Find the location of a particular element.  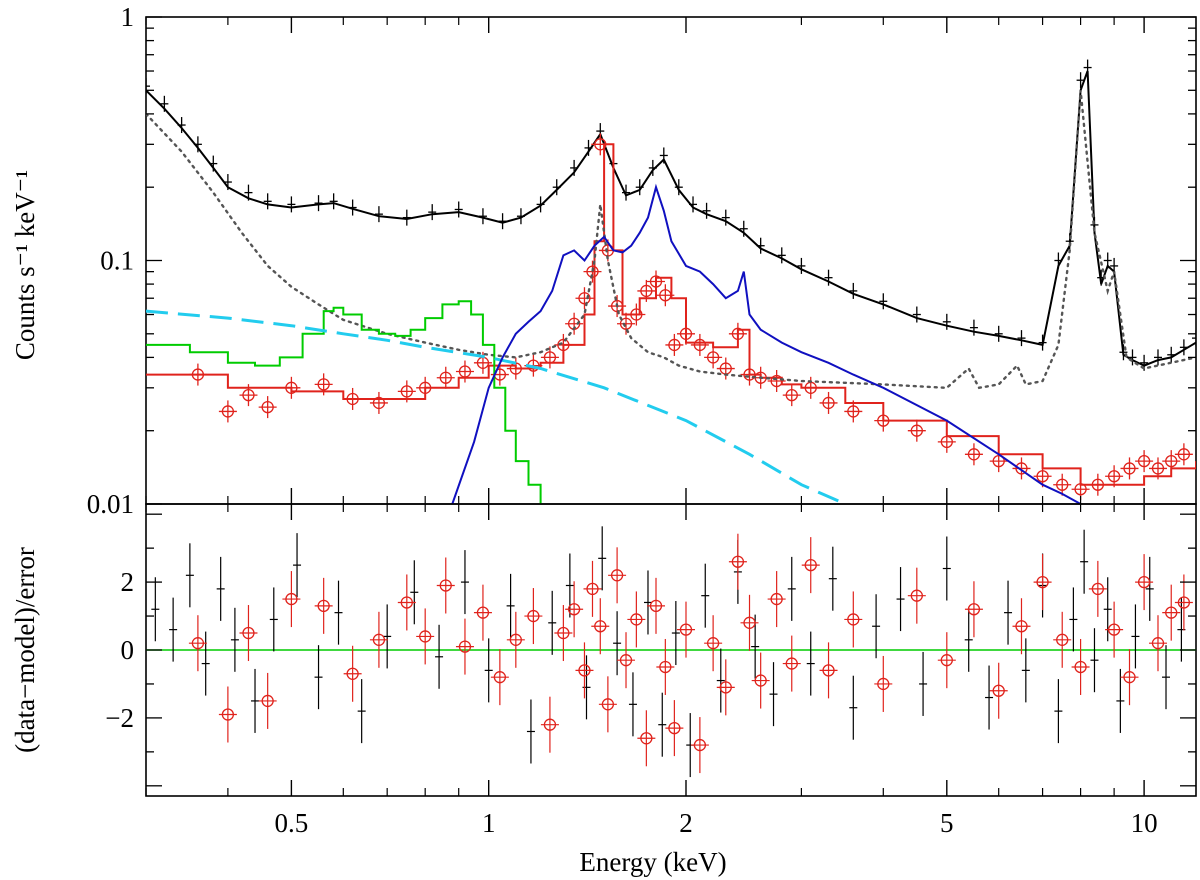

top-y-axis-label: Counts s⁻¹ keV⁻¹ is located at coordinates (25, 265).